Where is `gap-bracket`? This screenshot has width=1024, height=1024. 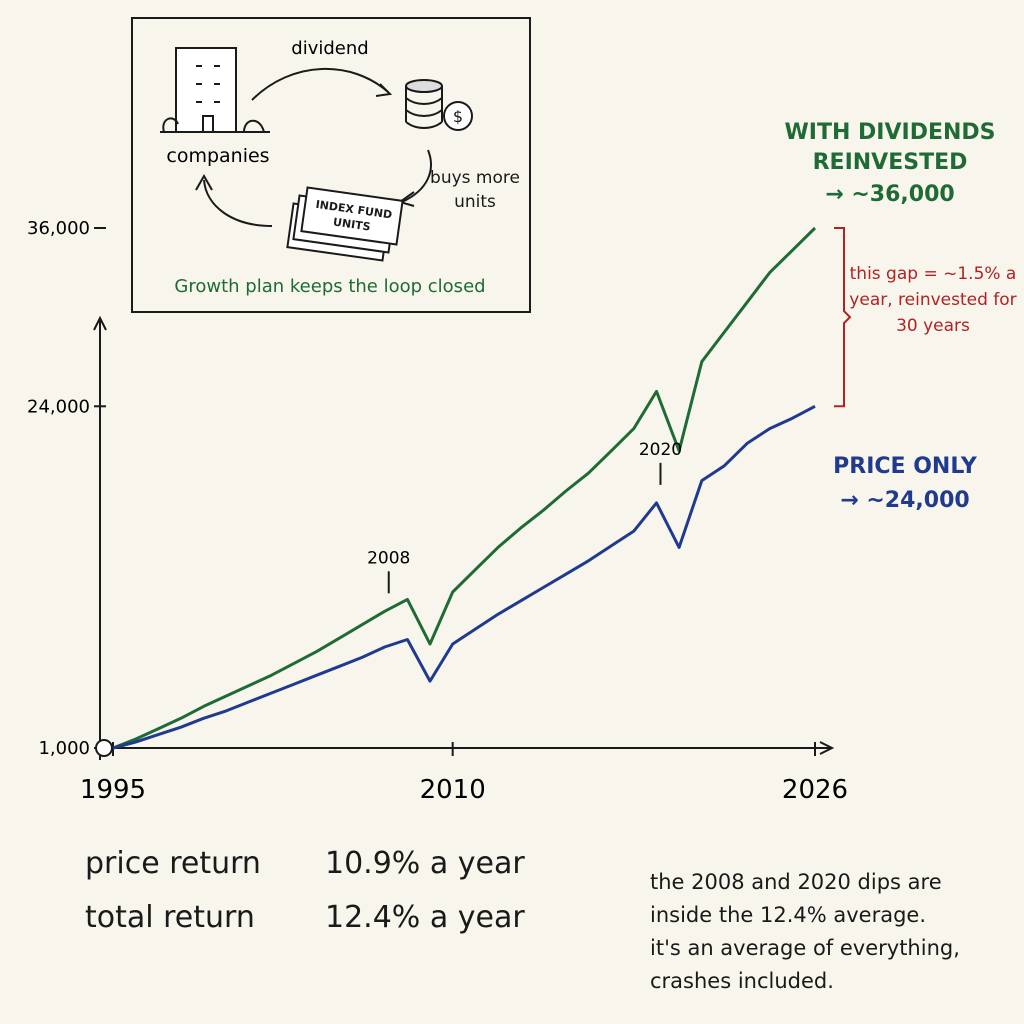 gap-bracket is located at coordinates (843, 317).